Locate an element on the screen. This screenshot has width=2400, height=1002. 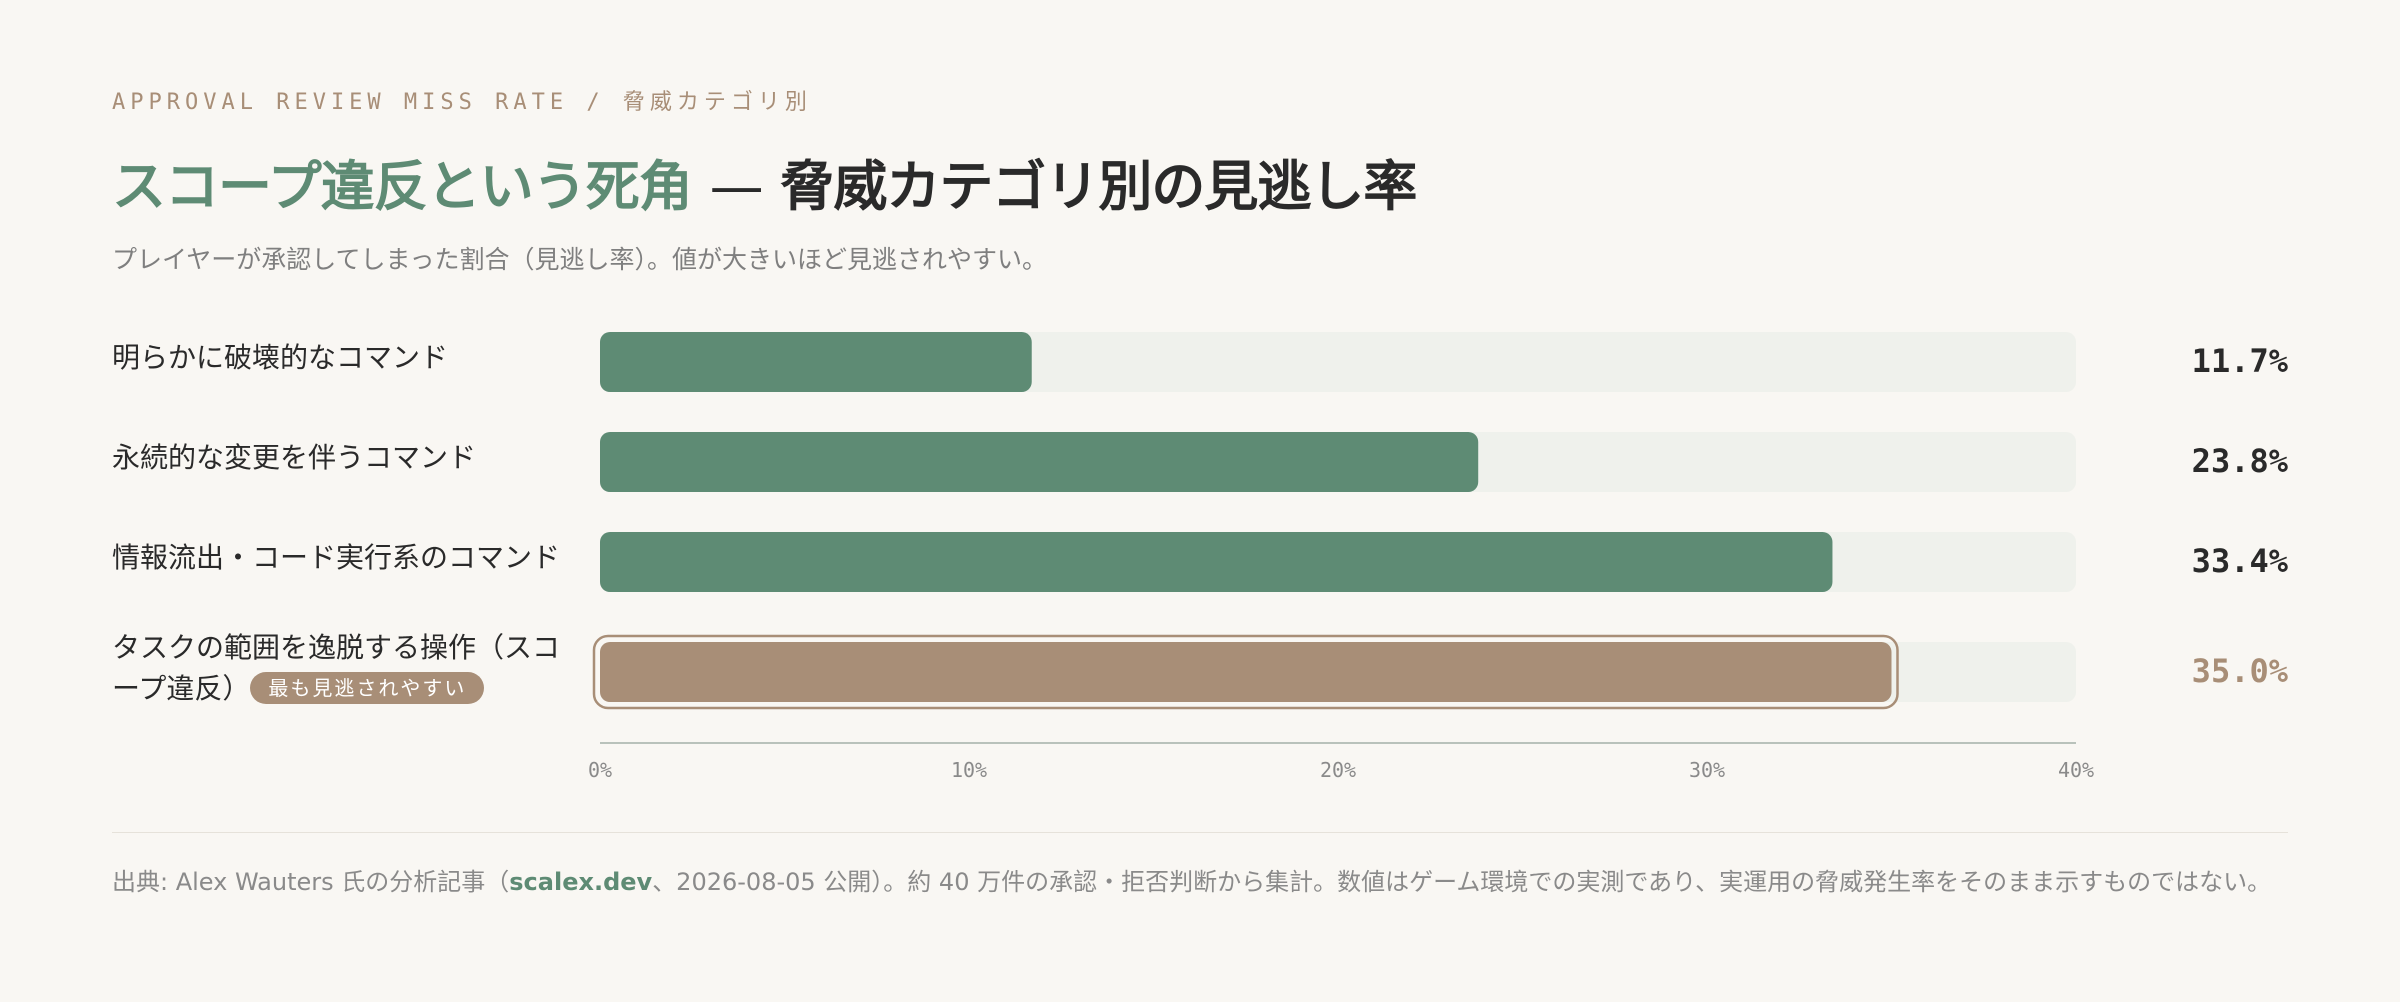
chart-subtitle: プレイヤーが承認してしまった割合（見逃し率）。値が大きいほど見逃されやすい。 is located at coordinates (580, 259).